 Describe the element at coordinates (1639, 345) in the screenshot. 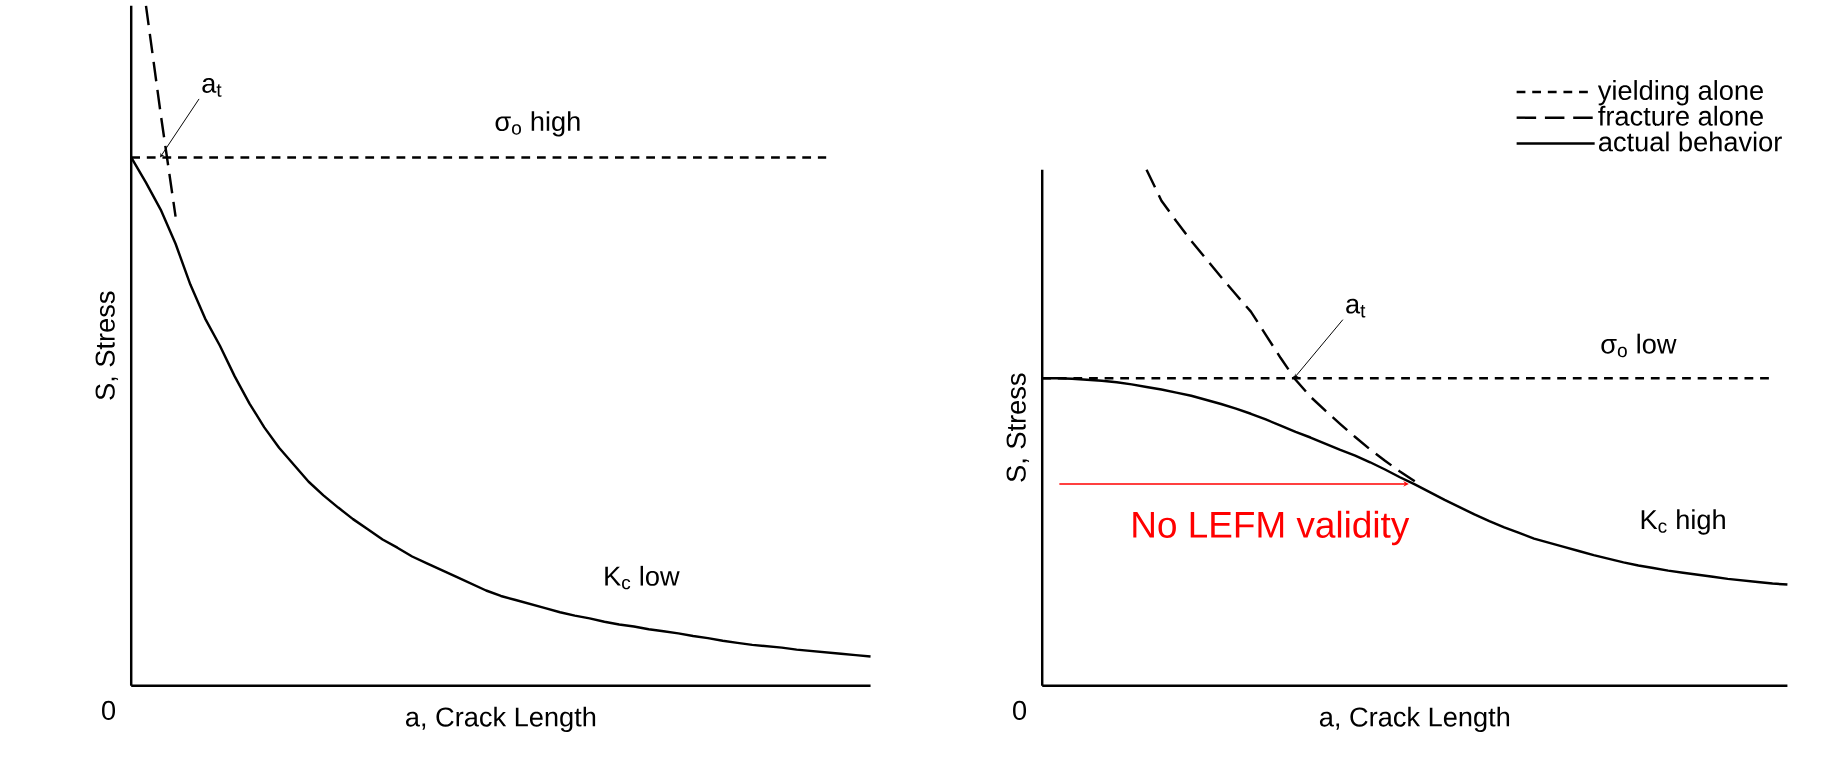

I see `annotation: σ$_{o}$ low` at that location.